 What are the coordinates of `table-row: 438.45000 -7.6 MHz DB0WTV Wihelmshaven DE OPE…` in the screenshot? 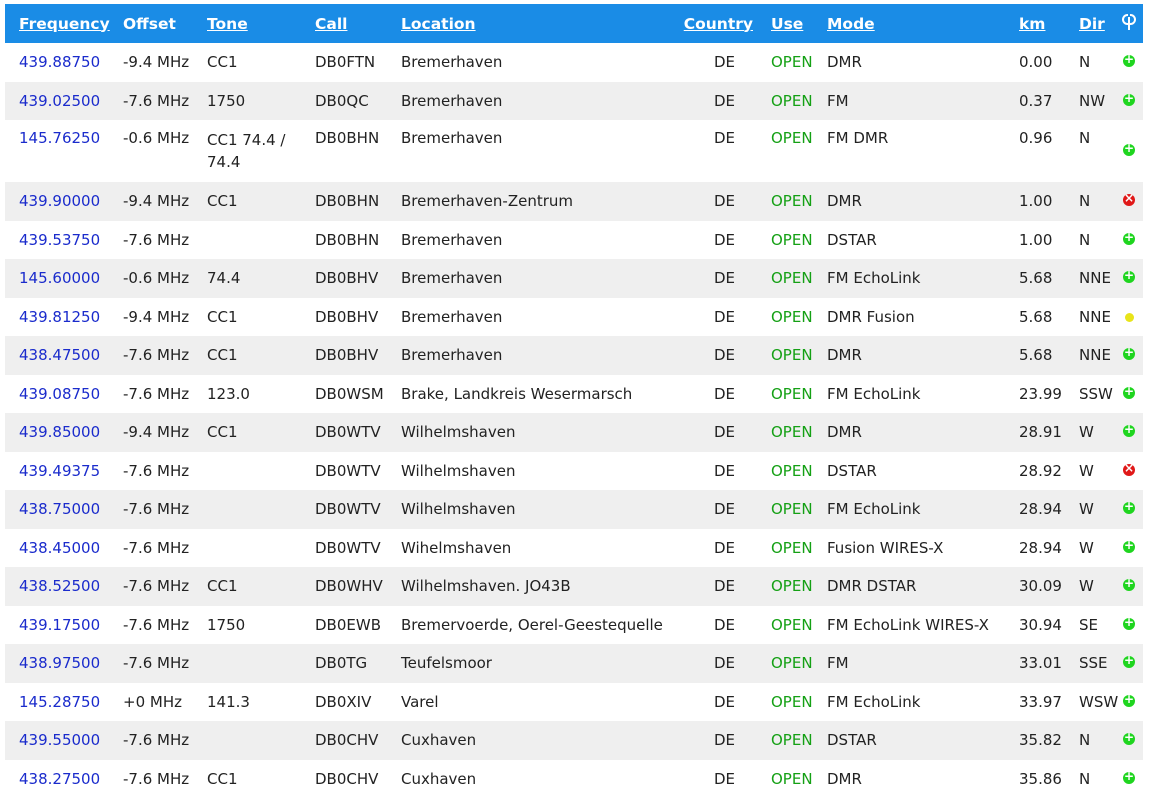 It's located at (574, 548).